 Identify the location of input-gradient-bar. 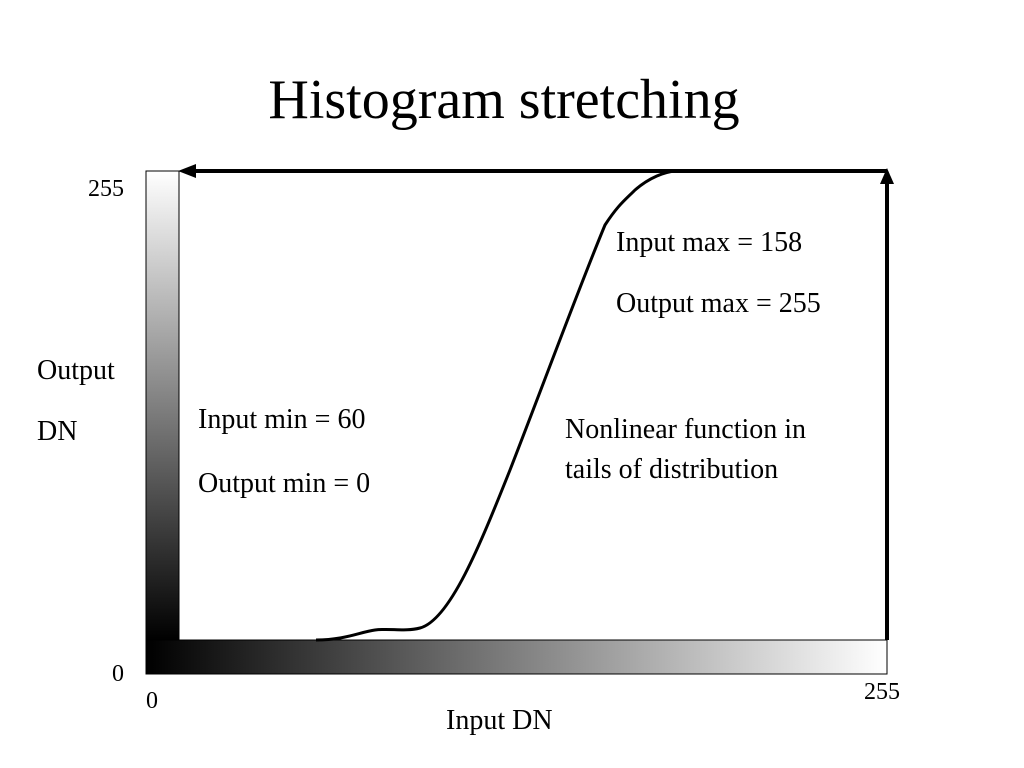
(516, 657).